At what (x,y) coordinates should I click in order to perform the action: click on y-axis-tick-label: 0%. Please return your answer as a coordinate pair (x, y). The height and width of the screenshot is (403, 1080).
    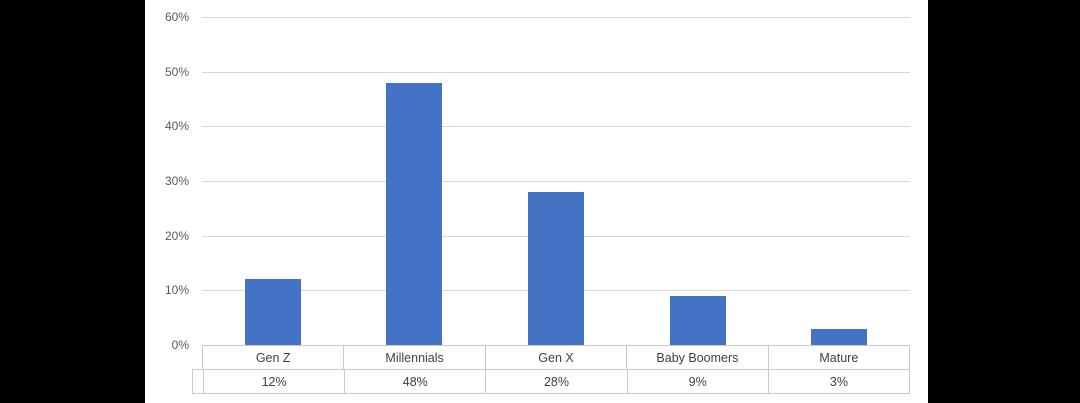
    Looking at the image, I should click on (180, 345).